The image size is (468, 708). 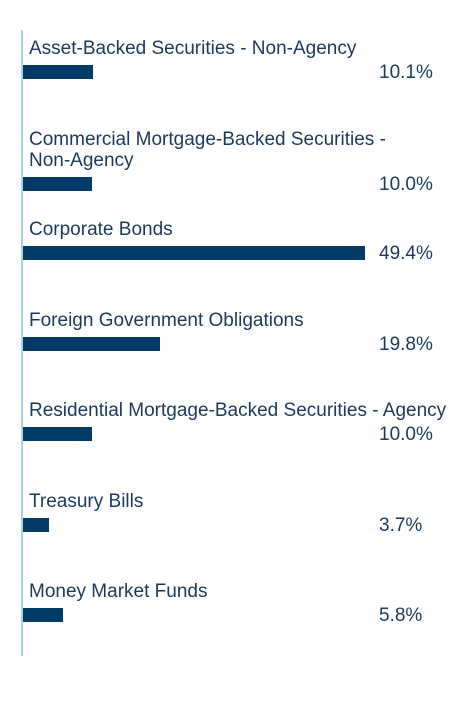 What do you see at coordinates (86, 501) in the screenshot?
I see `category-label: Treasury Bills` at bounding box center [86, 501].